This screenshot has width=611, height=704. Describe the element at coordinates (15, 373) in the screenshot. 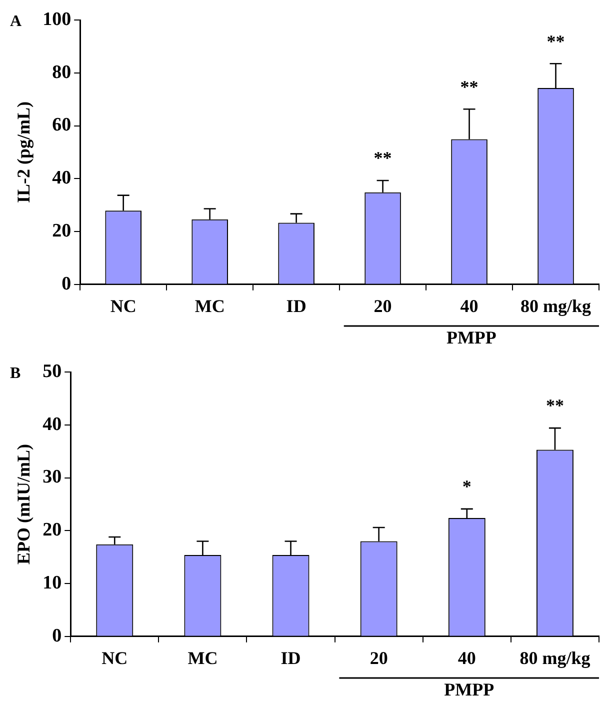

I see `chart-title: B` at that location.